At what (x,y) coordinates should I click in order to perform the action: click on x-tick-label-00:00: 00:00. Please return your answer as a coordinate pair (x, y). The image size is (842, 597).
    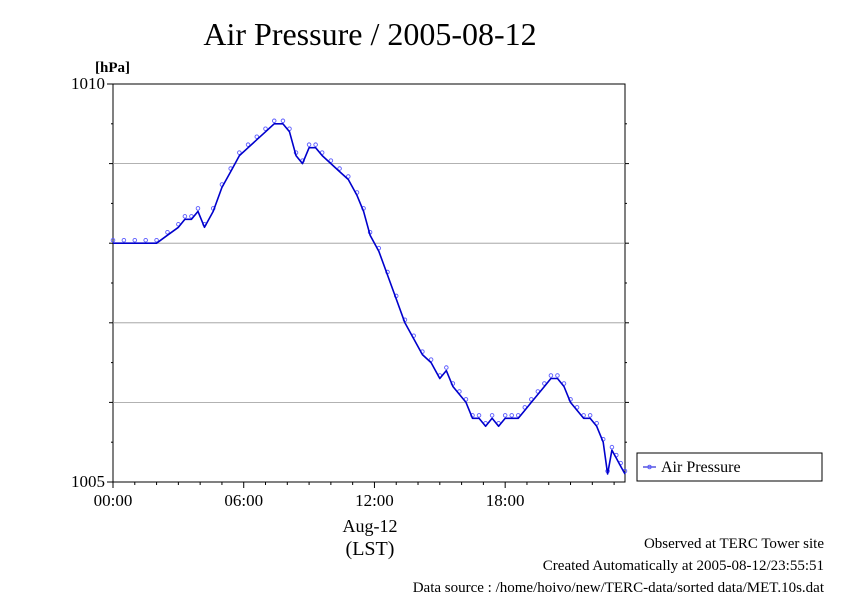
    Looking at the image, I should click on (113, 500).